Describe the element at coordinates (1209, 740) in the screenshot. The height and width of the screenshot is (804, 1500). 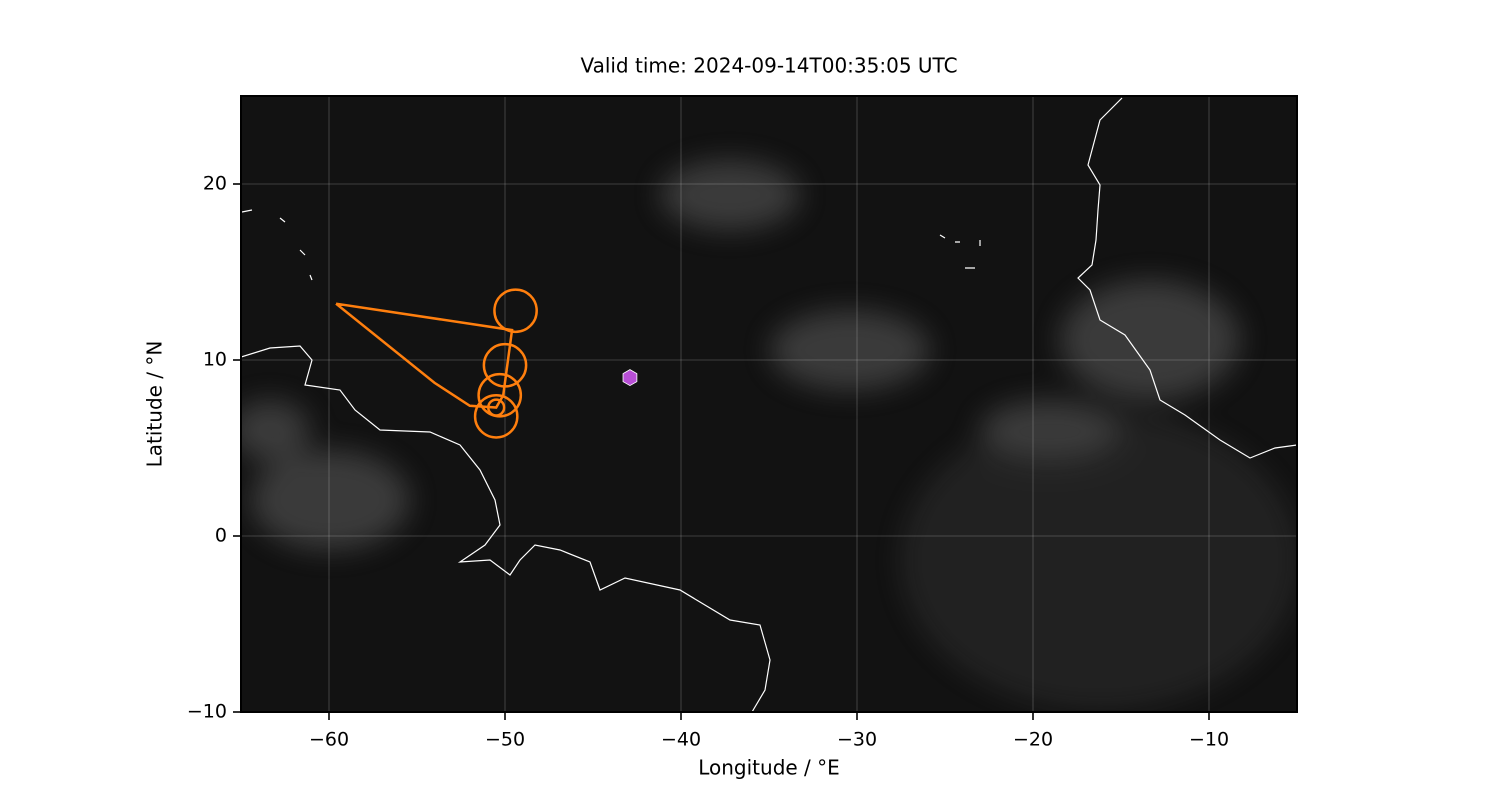
I see `x-tick-label: −10` at that location.